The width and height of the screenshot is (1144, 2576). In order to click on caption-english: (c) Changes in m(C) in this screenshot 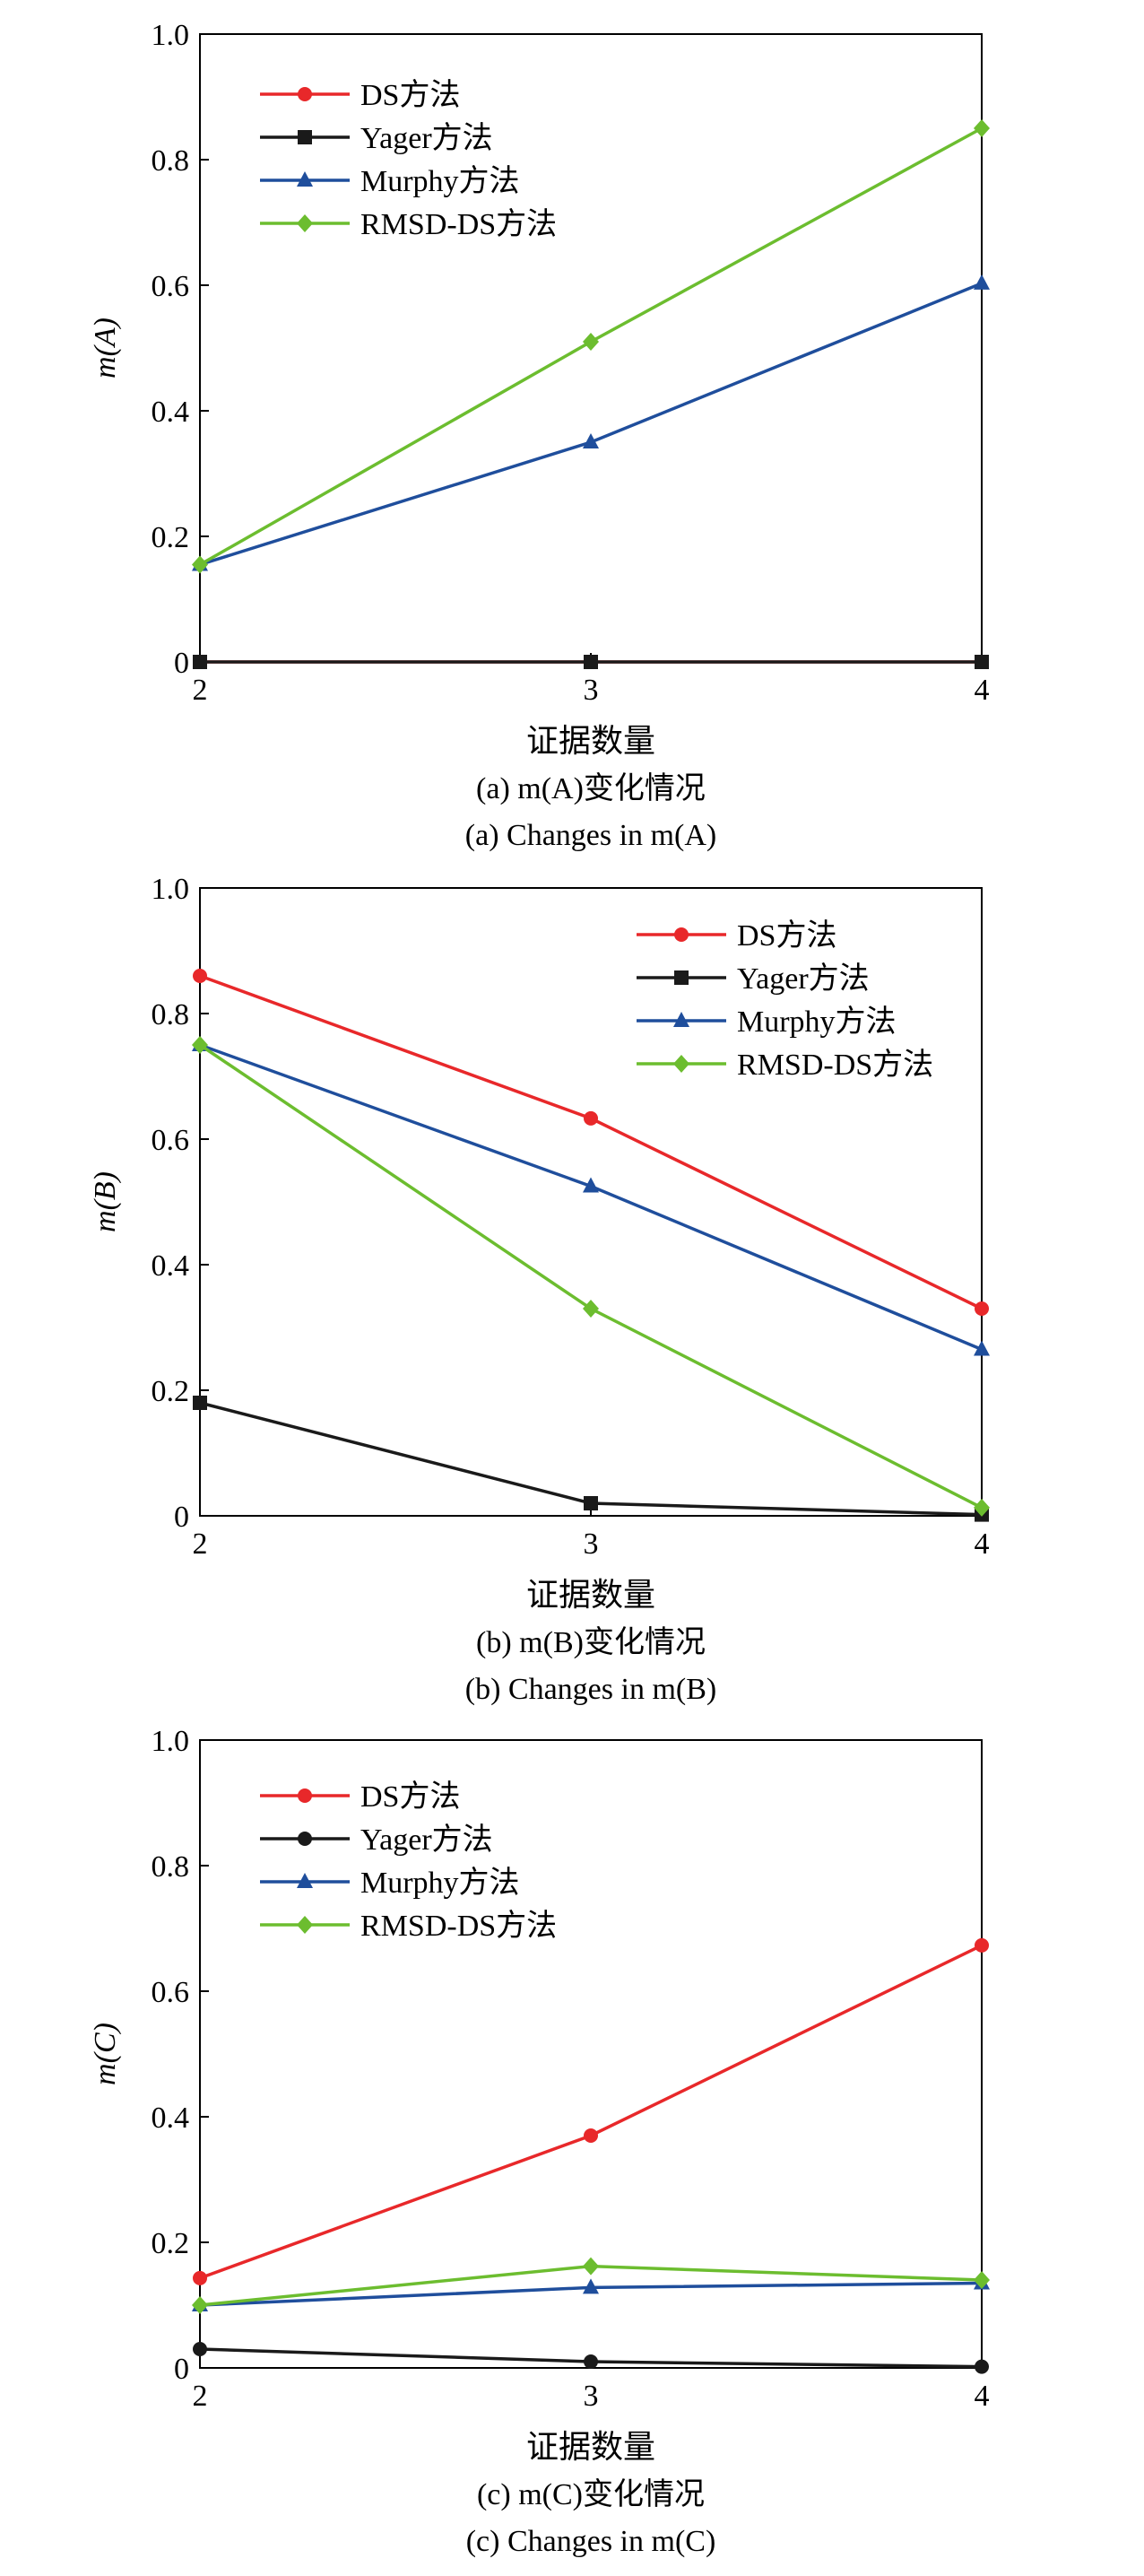, I will do `click(591, 2541)`.